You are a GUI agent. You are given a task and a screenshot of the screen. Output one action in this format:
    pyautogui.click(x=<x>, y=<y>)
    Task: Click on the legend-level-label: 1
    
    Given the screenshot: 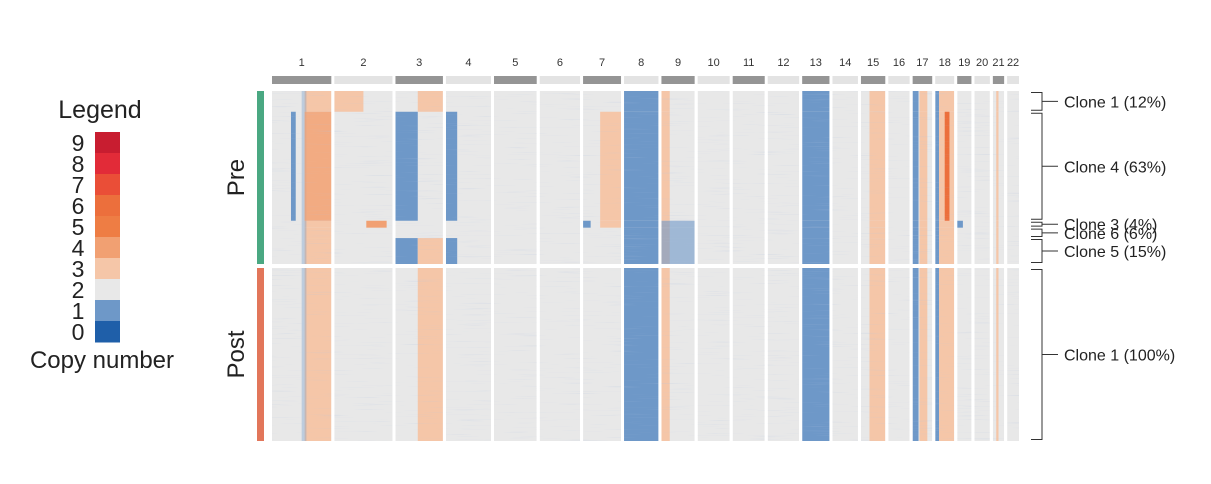 What is the action you would take?
    pyautogui.click(x=78, y=311)
    